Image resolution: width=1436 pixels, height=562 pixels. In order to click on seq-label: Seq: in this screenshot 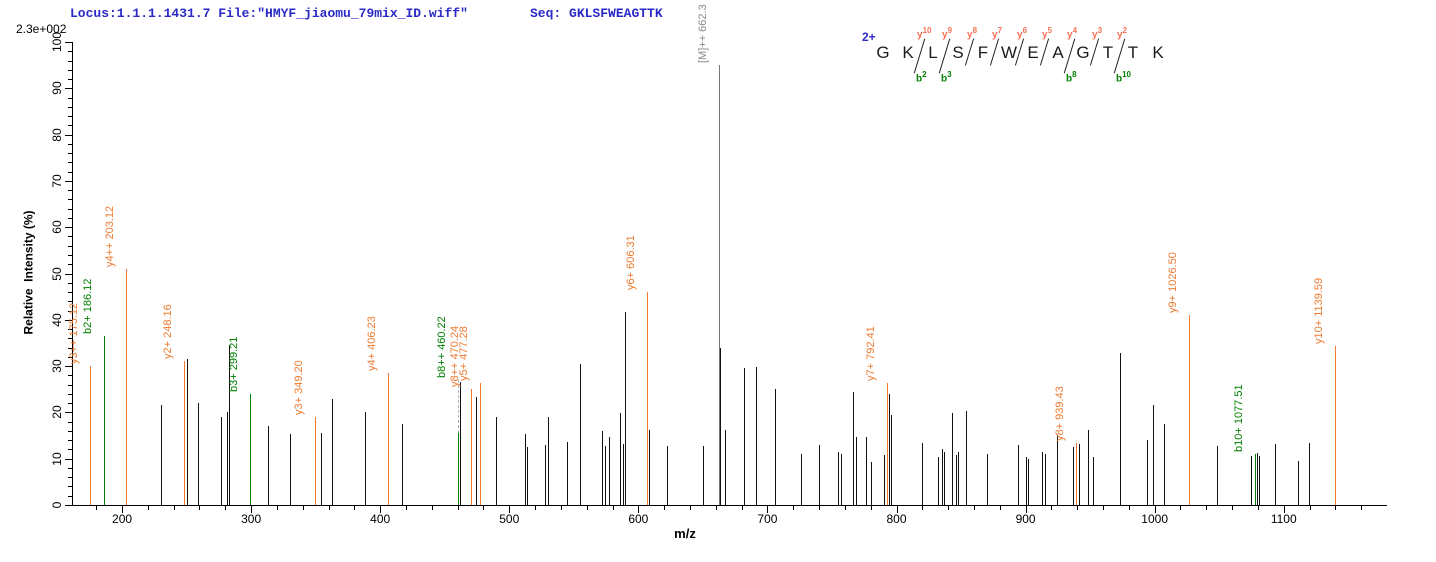, I will do `click(546, 13)`.